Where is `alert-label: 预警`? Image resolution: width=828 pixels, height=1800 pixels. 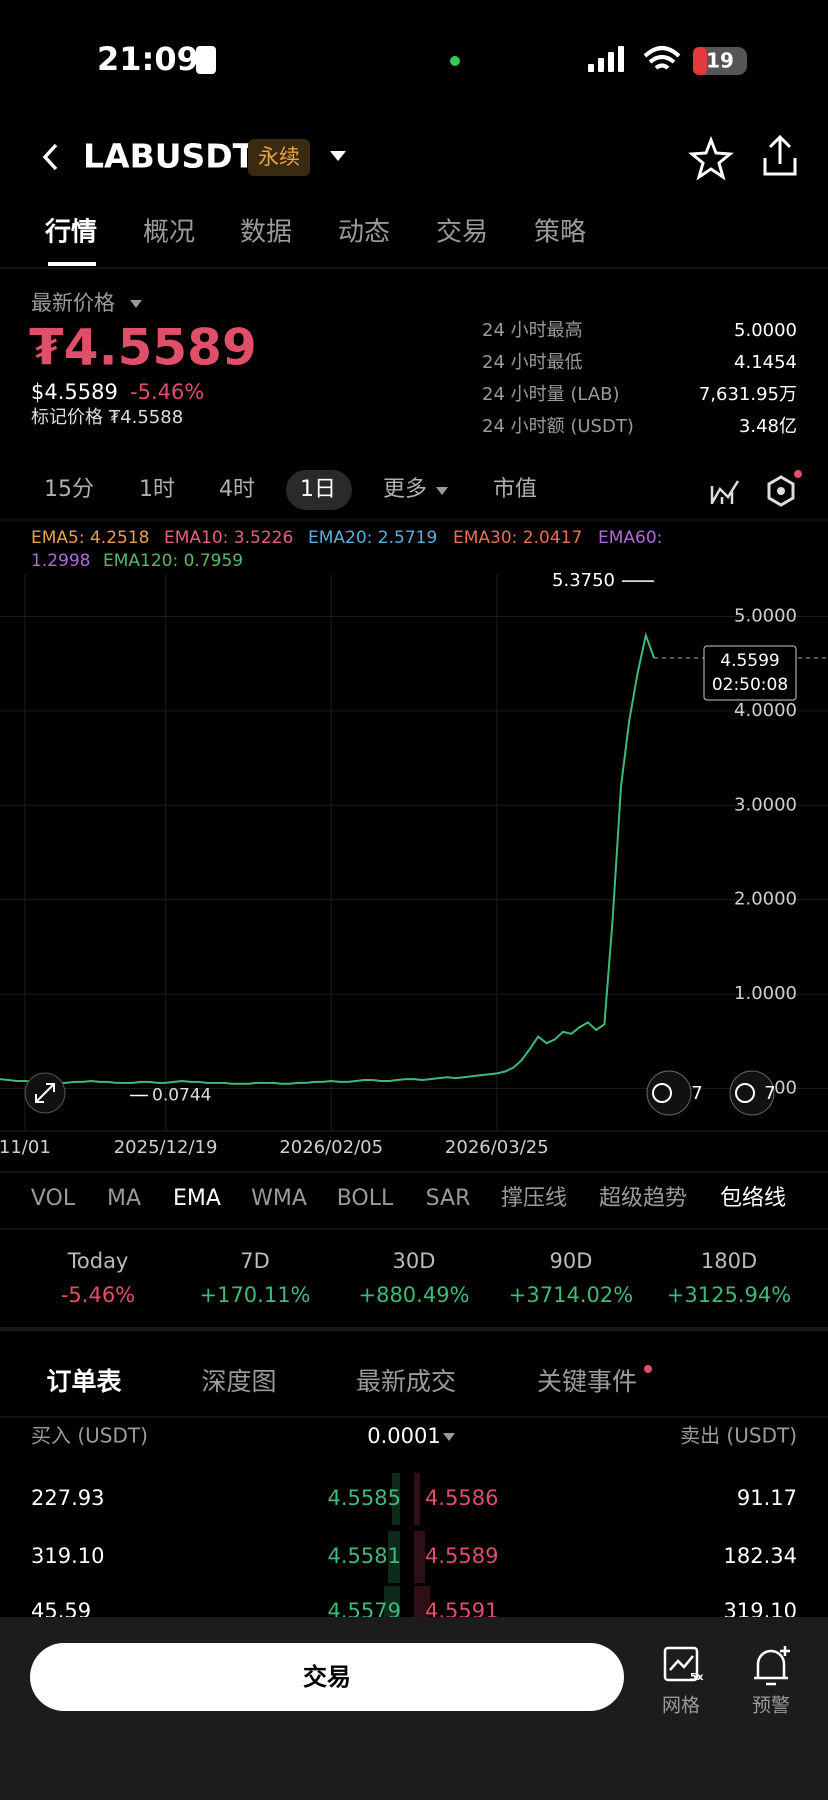
alert-label: 预警 is located at coordinates (771, 1706).